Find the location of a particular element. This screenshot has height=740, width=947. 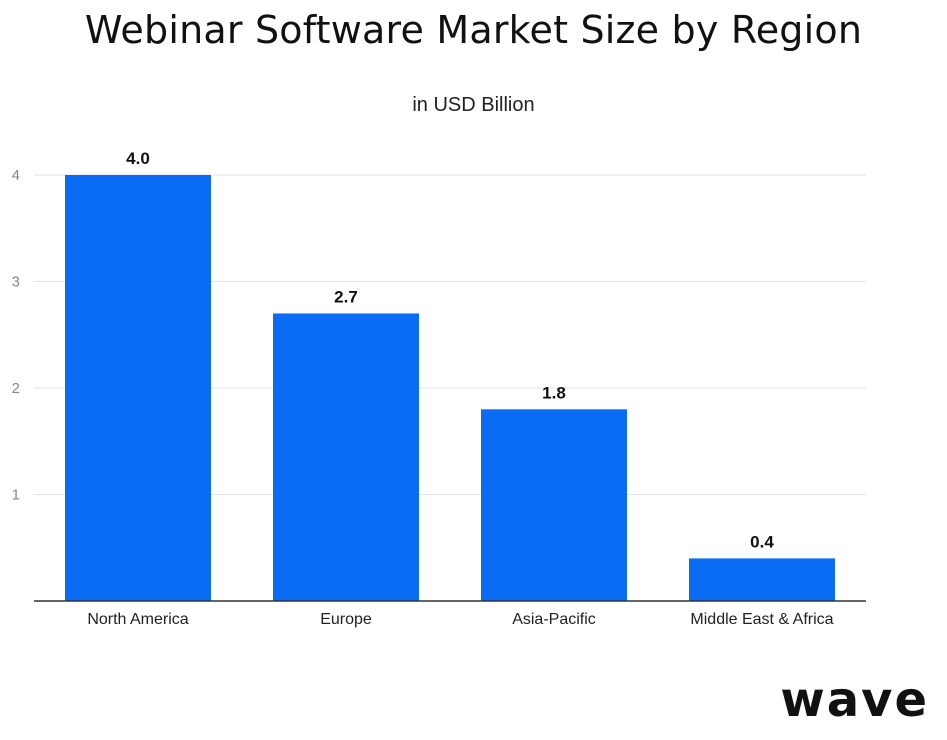

chart-subtitle: in USD Billion is located at coordinates (473, 105).